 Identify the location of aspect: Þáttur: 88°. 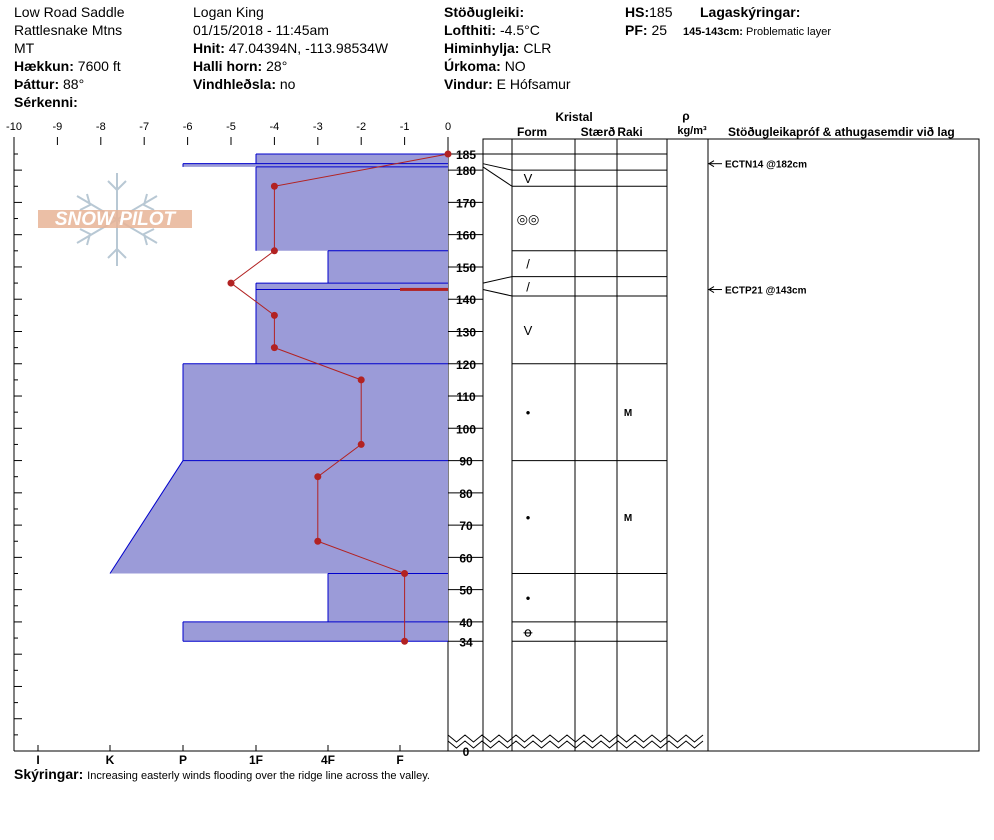
(49, 84).